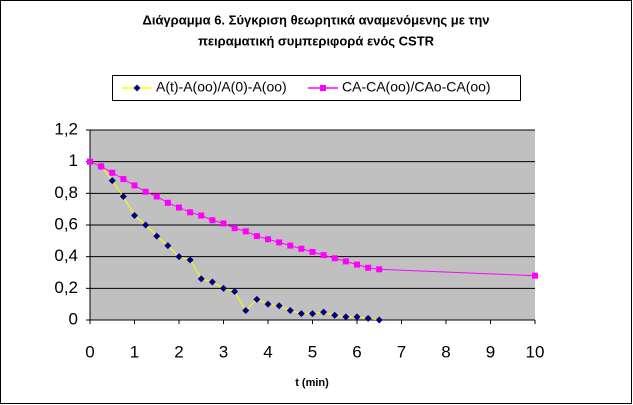  What do you see at coordinates (221, 87) in the screenshot?
I see `legend-label: A(t)-A(oo)/A(0)-A(oo)` at bounding box center [221, 87].